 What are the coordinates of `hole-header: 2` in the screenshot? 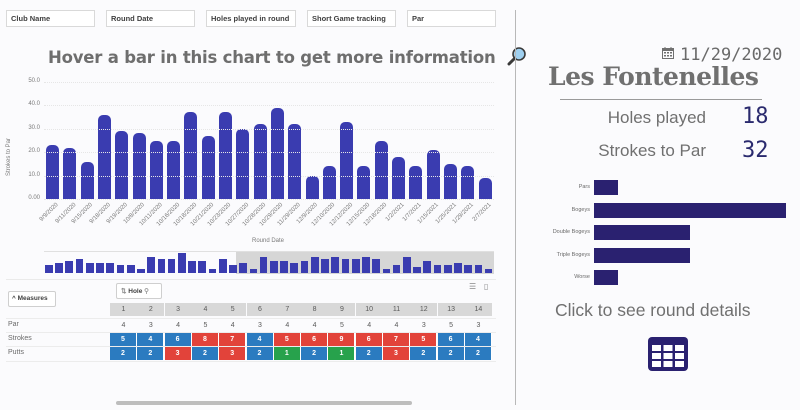 It's located at (151, 309).